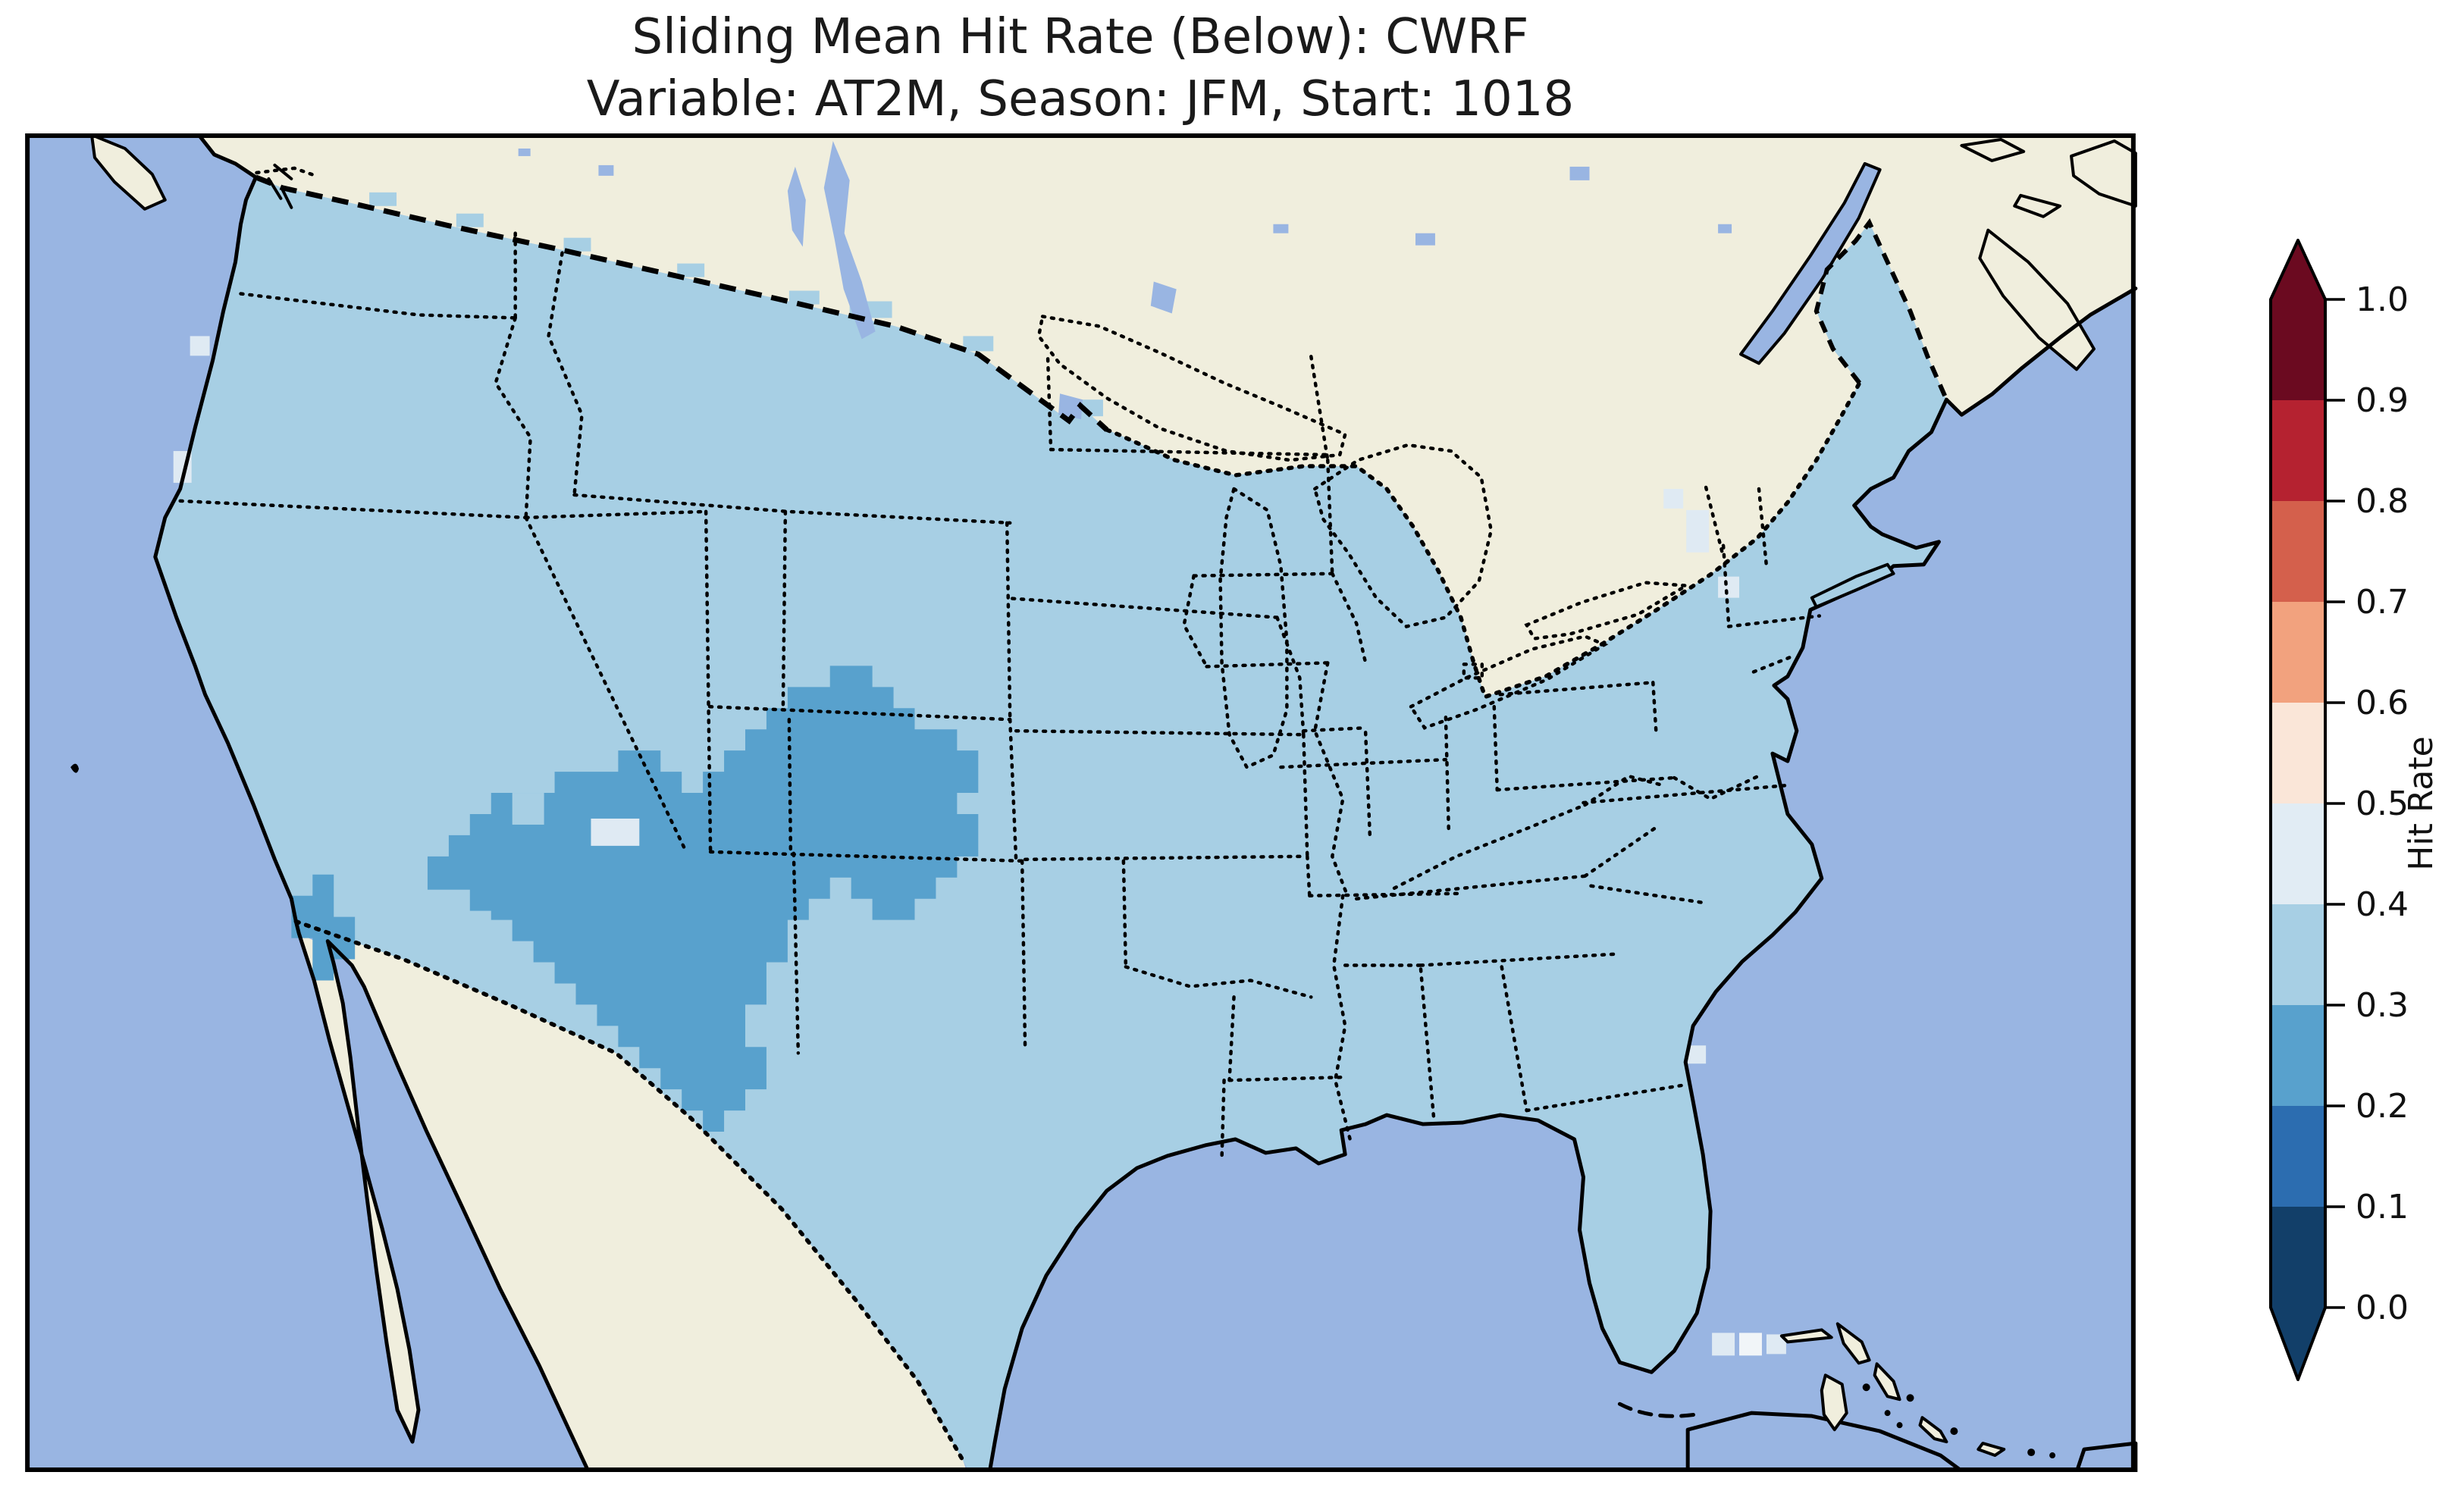  Describe the element at coordinates (2382, 703) in the screenshot. I see `colorbar-tick-label: 0.6` at that location.